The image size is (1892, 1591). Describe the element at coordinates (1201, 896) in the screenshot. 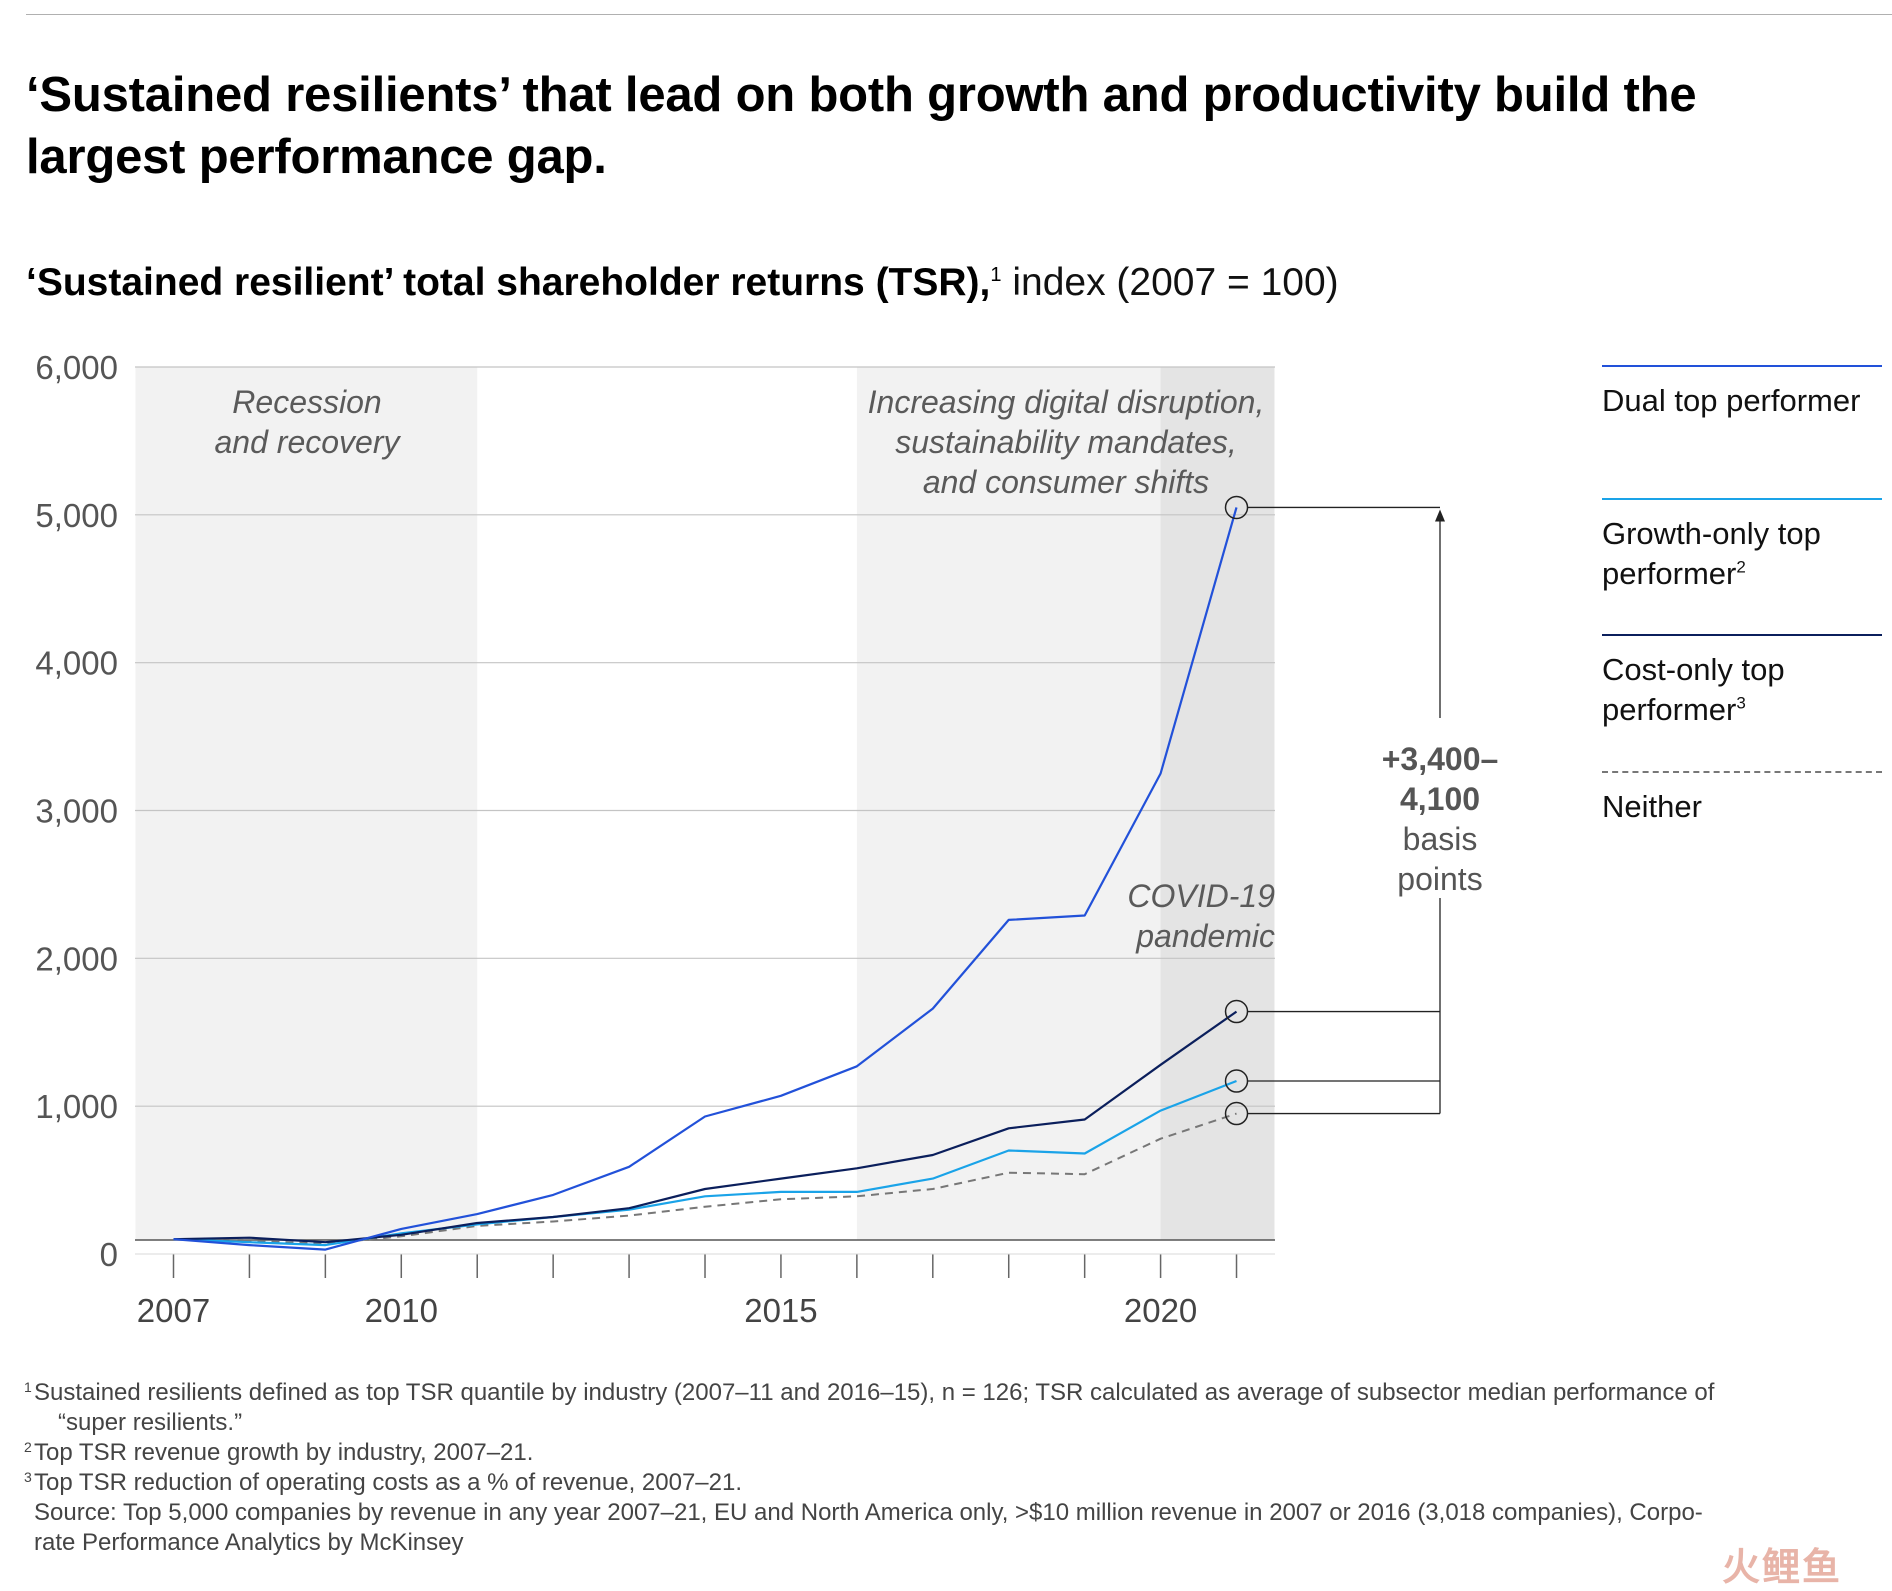

I see `covid-label-line1: COVID-19` at that location.